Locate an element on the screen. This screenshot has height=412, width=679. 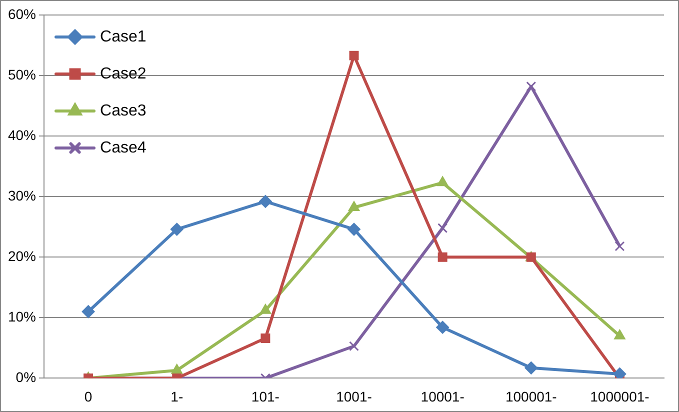
x-tick-label: 100001- is located at coordinates (531, 396).